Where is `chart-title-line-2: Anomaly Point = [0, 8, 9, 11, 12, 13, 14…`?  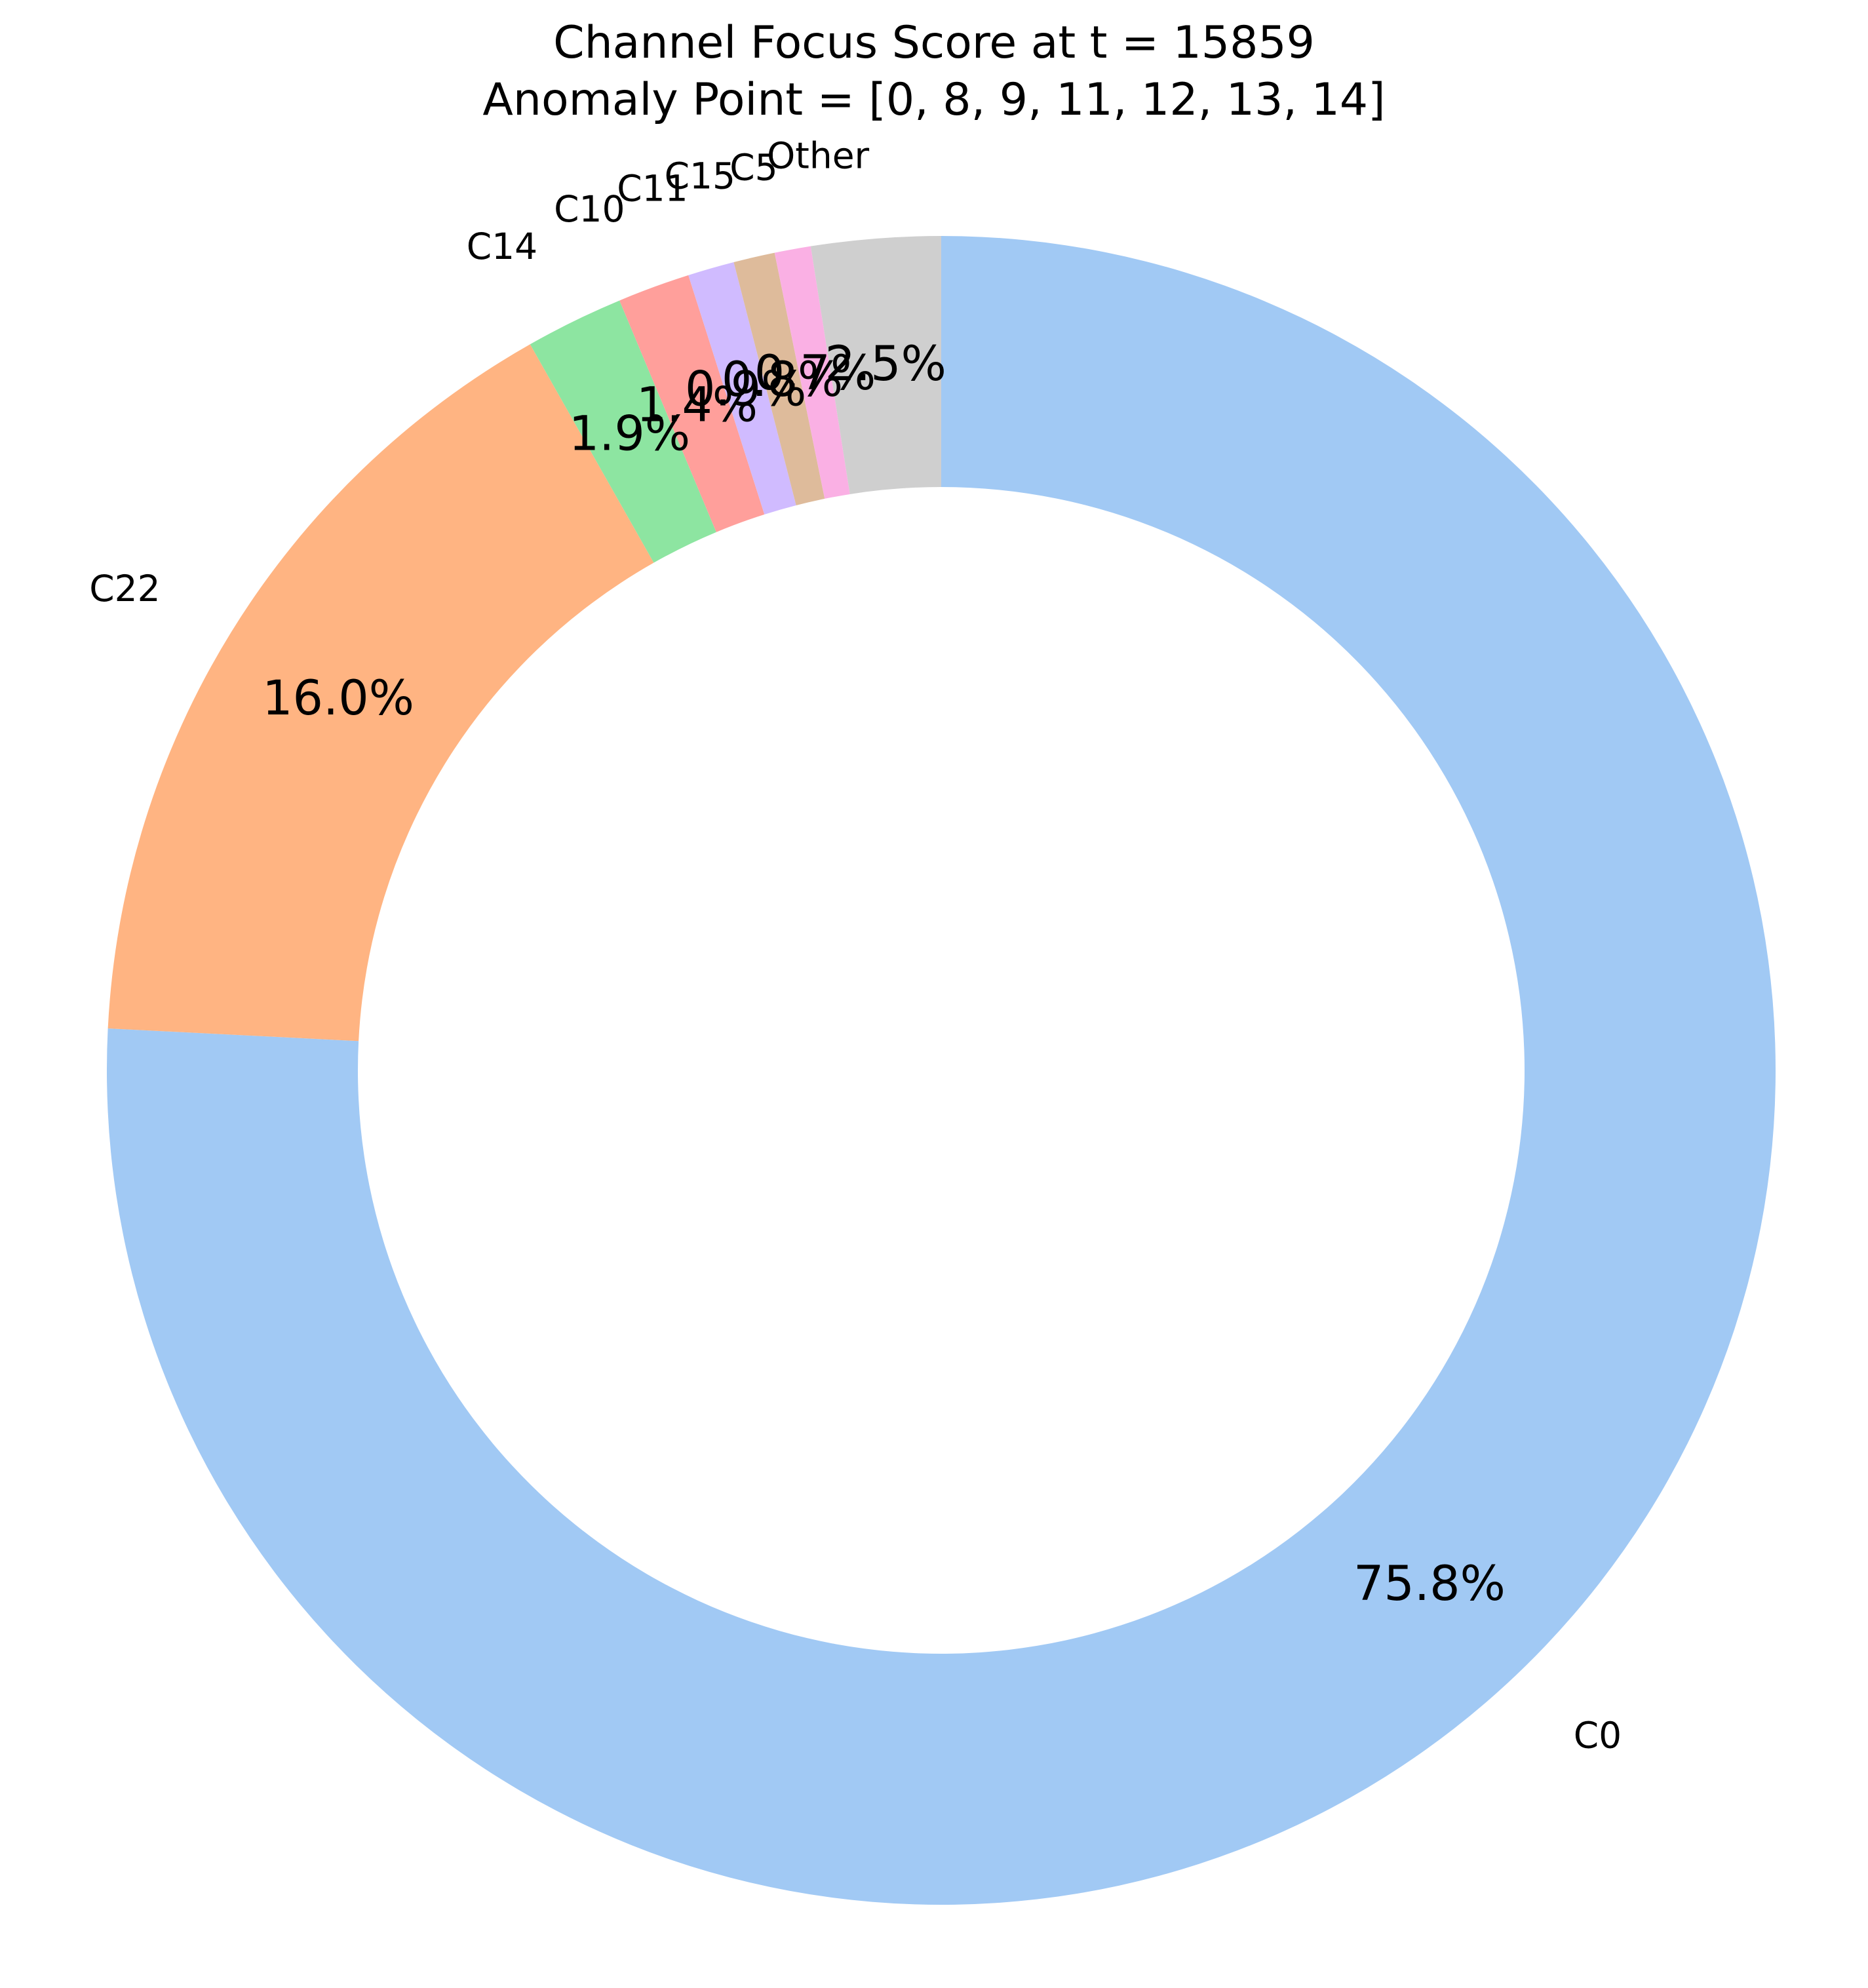
chart-title-line-2: Anomaly Point = [0, 8, 9, 11, 12, 13, 14… is located at coordinates (933, 100).